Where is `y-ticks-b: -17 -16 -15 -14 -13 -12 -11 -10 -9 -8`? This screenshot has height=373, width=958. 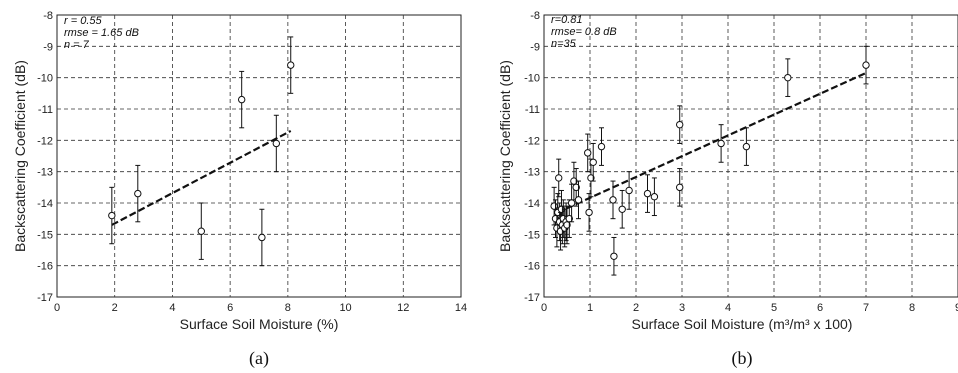
y-ticks-b: -17 -16 -15 -14 -13 -12 -11 -10 -9 -8 is located at coordinates (532, 157).